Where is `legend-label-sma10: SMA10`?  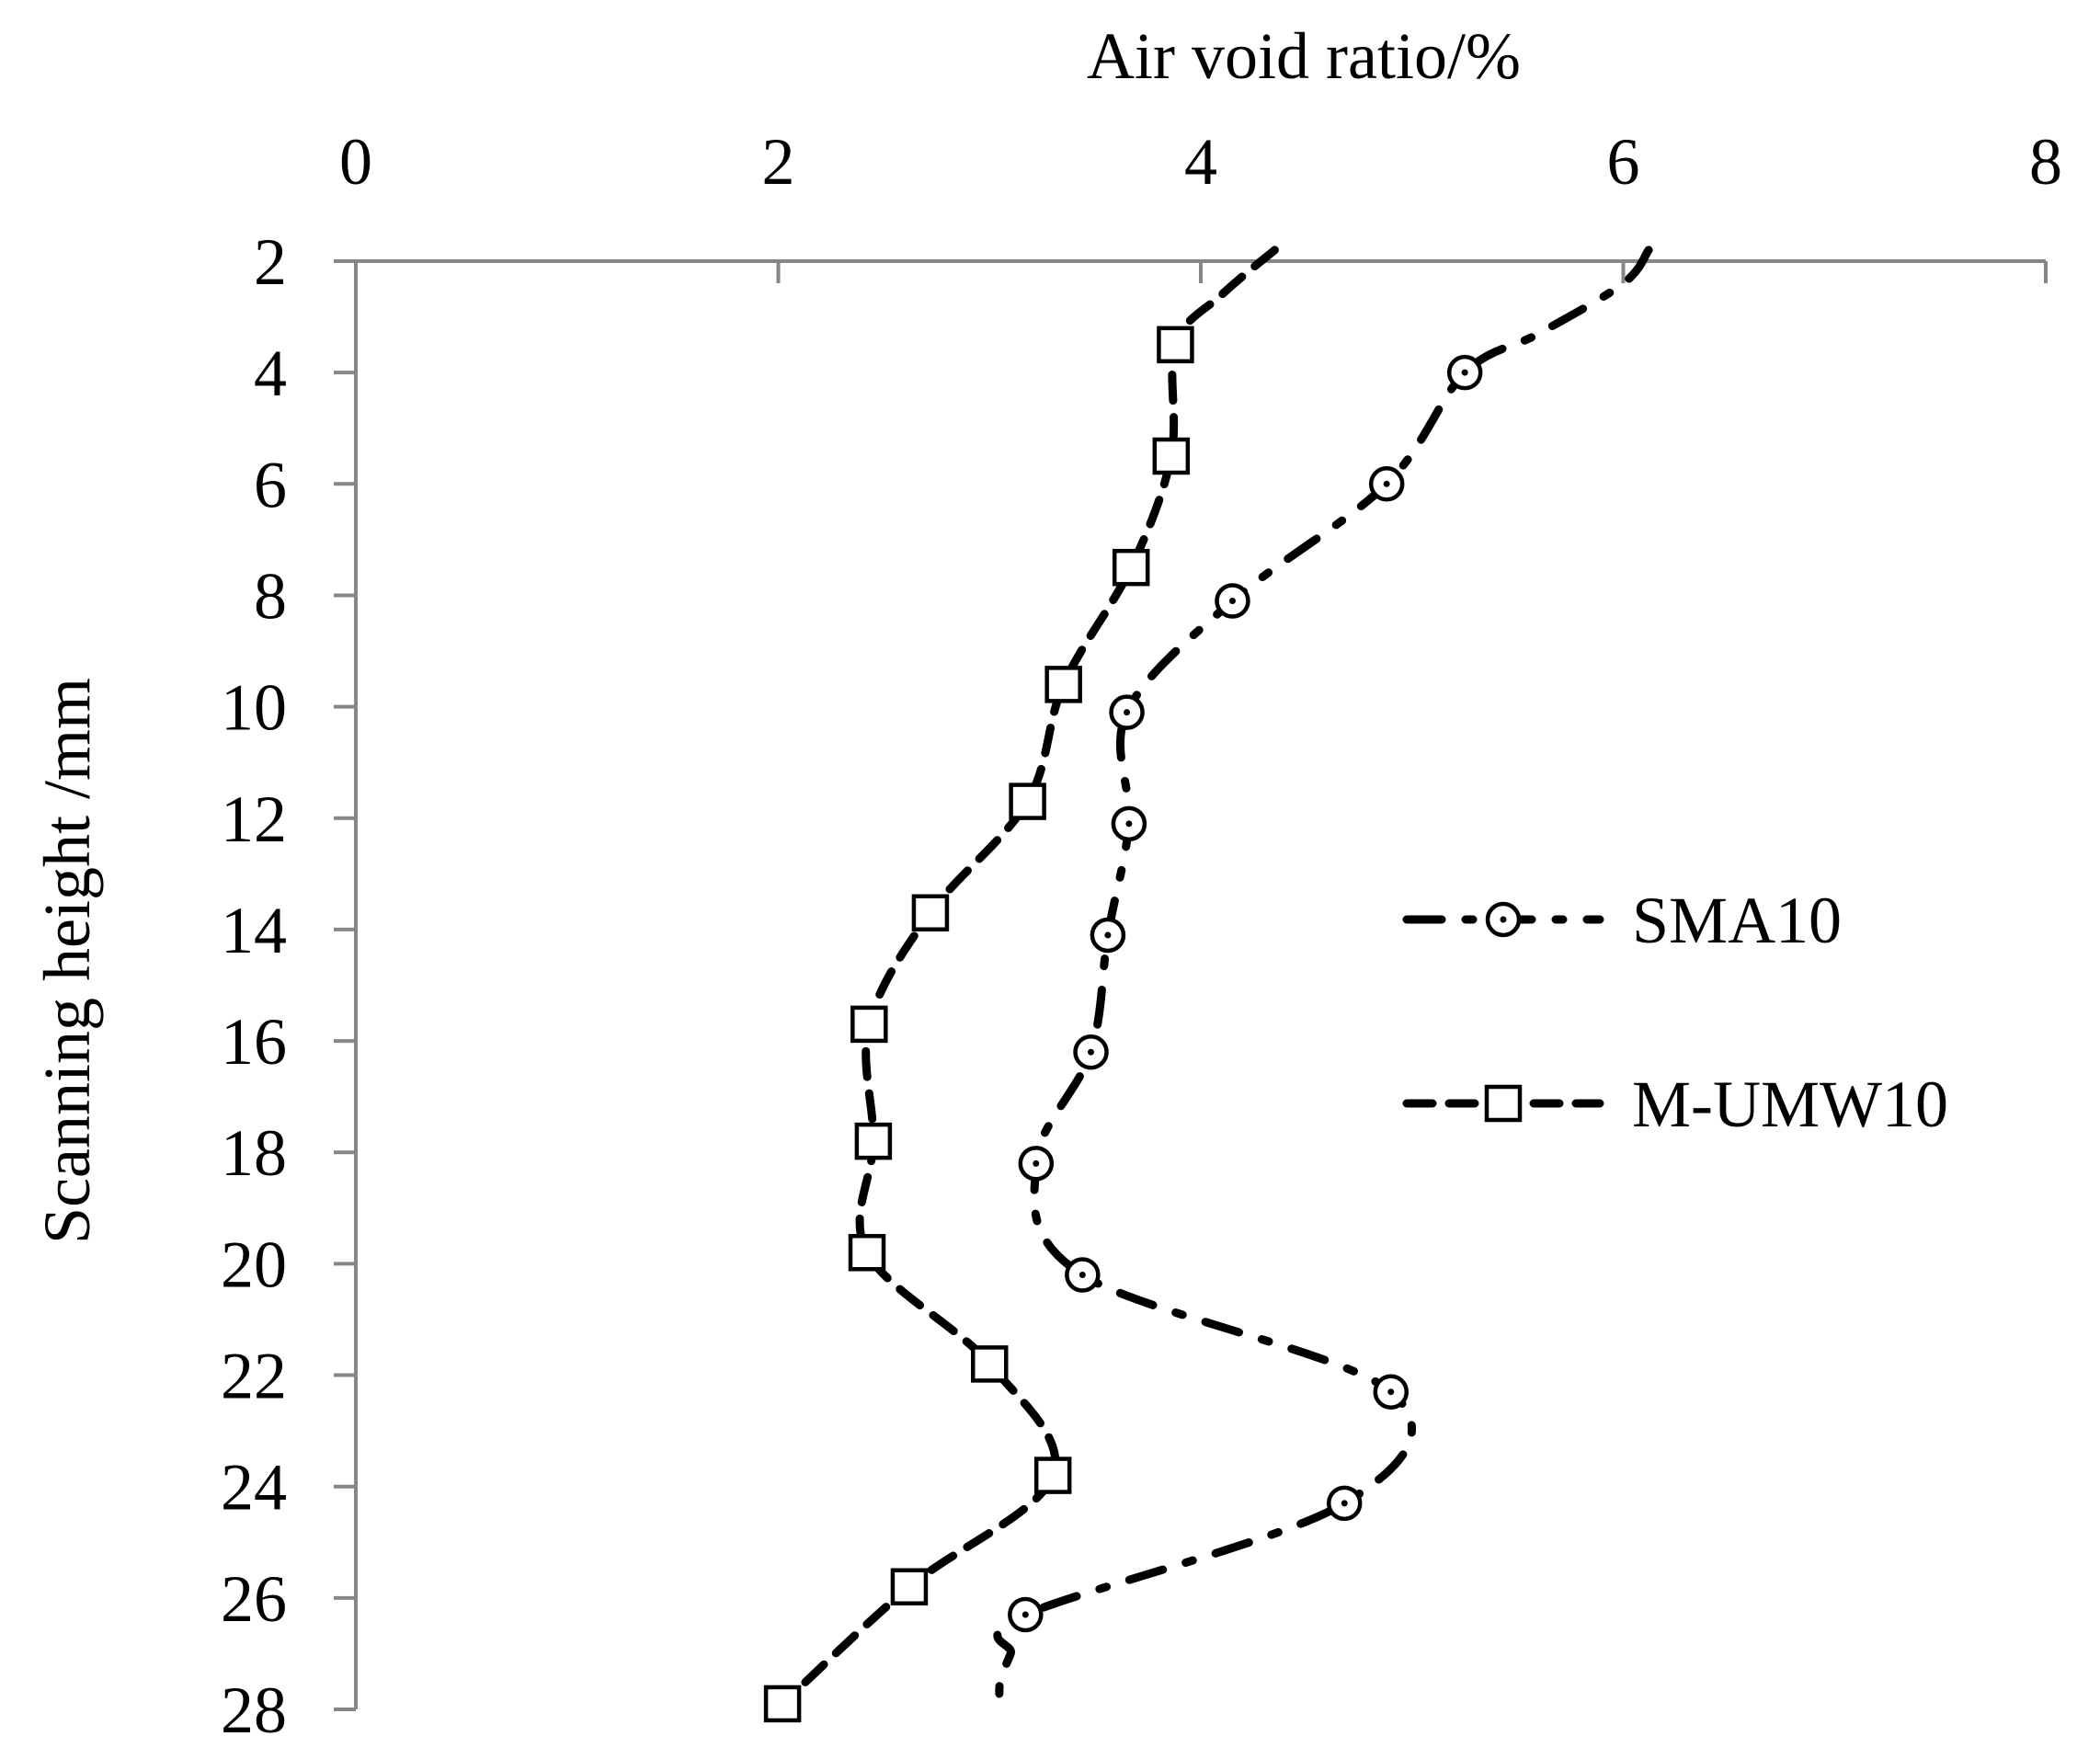 legend-label-sma10: SMA10 is located at coordinates (1737, 920).